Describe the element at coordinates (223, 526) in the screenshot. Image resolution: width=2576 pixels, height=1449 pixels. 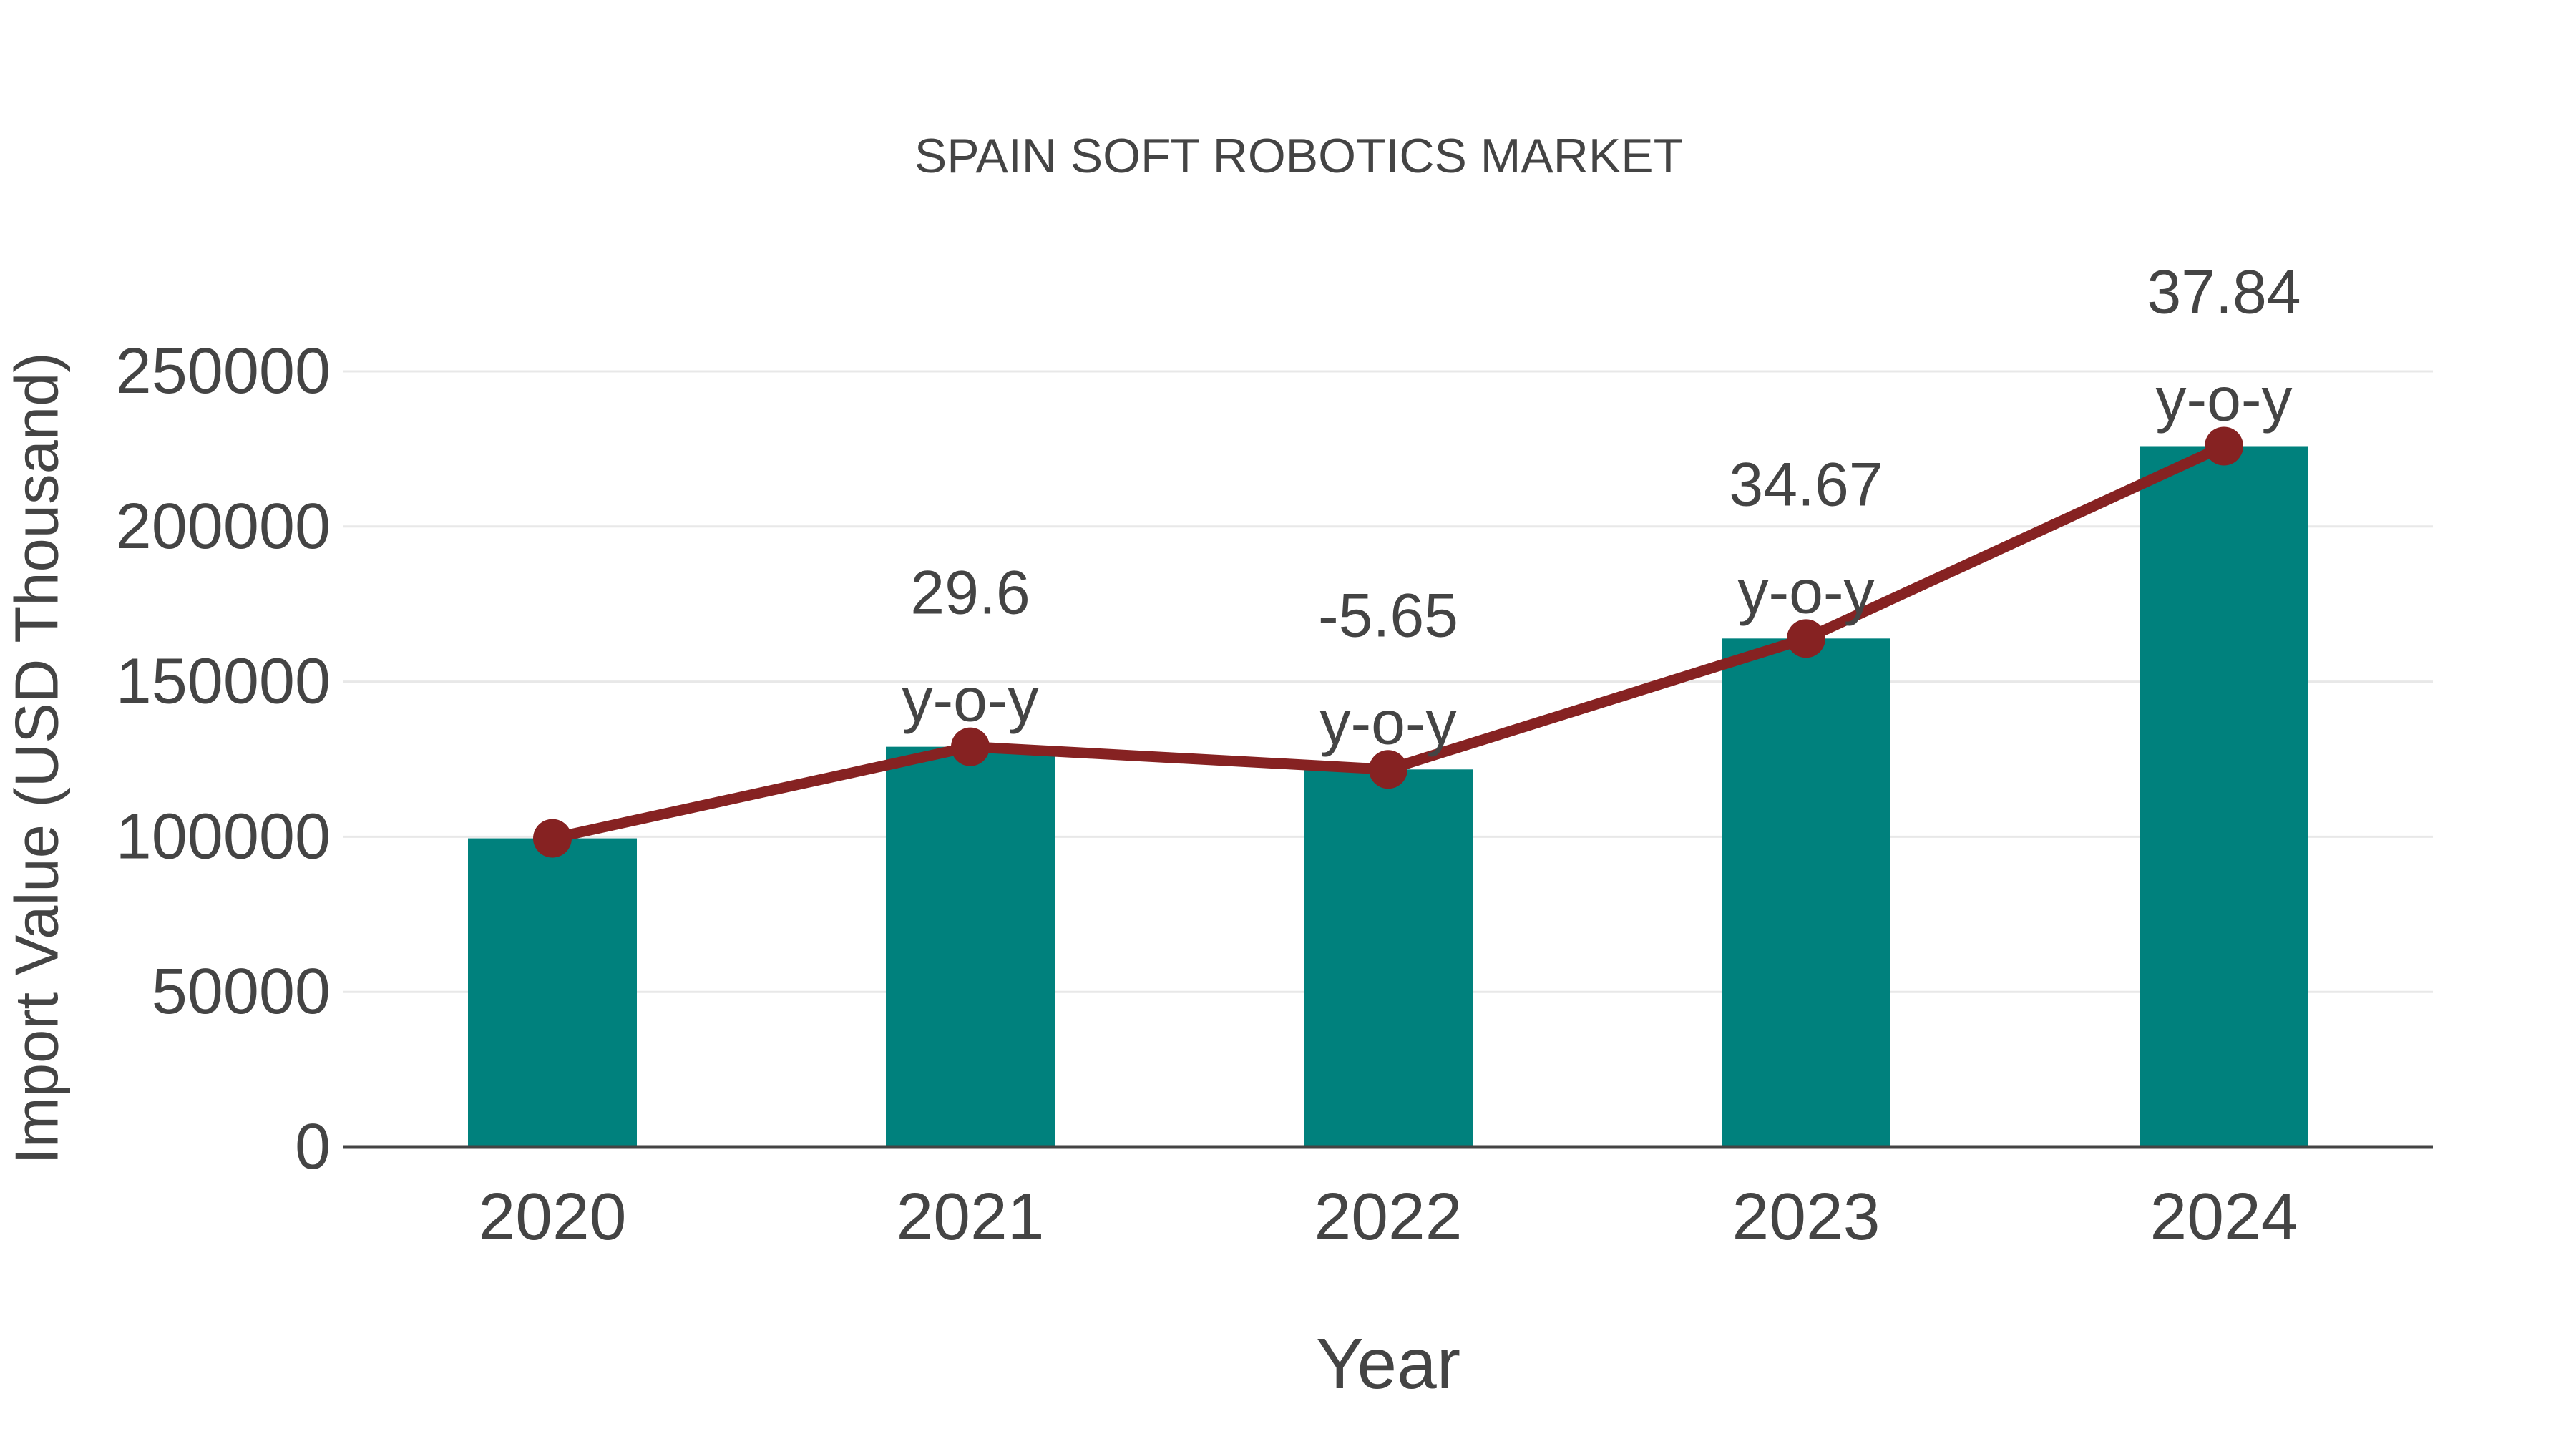
I see `y-tick-label: 200000` at that location.